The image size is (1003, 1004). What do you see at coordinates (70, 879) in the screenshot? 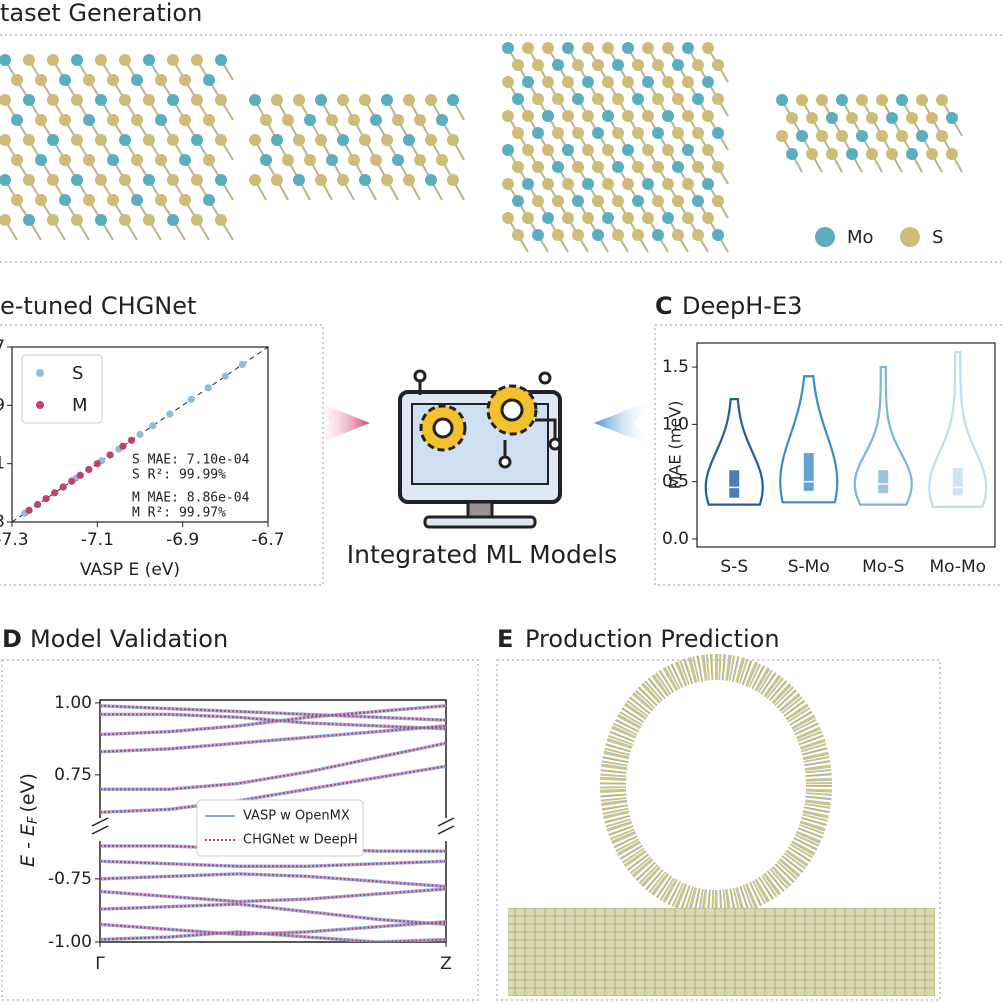
I see `y-tick-label: -0.75` at bounding box center [70, 879].